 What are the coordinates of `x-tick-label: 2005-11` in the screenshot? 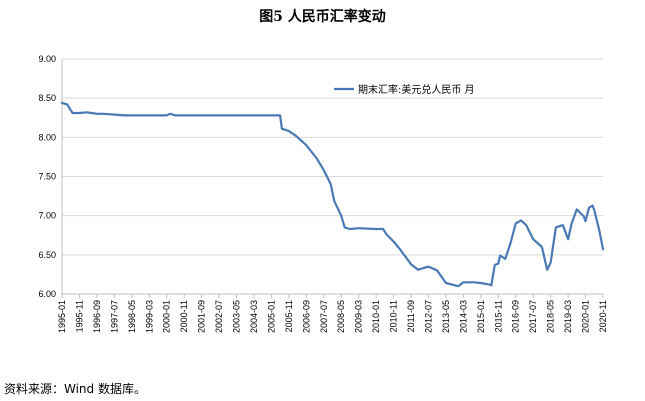 It's located at (289, 316).